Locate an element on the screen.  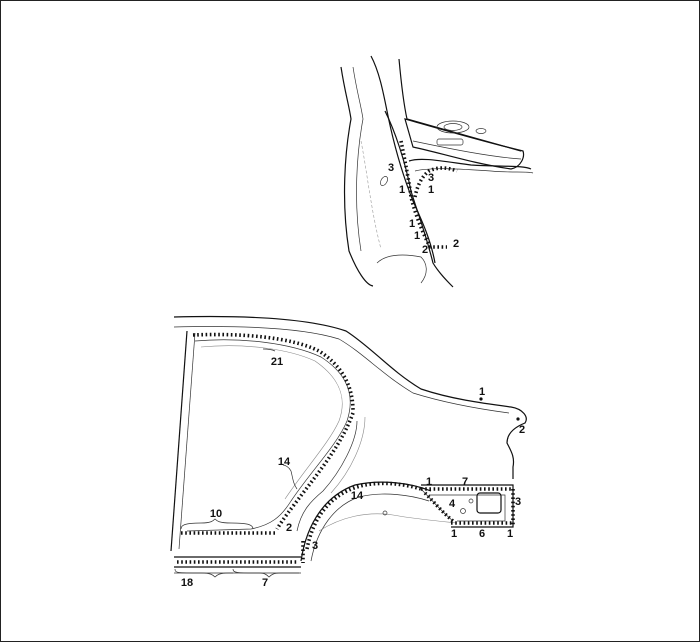
upper-roof-rail is located at coordinates (460, 105).